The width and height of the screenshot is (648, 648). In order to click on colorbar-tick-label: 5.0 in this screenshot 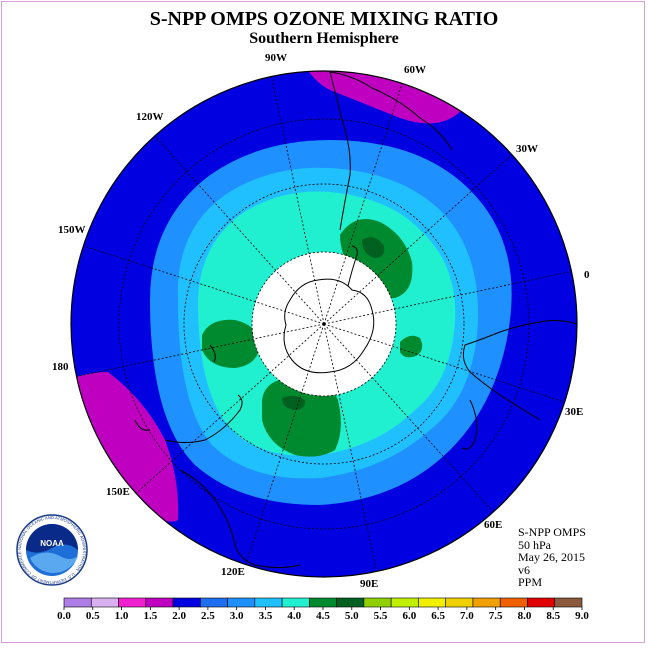, I will do `click(352, 616)`.